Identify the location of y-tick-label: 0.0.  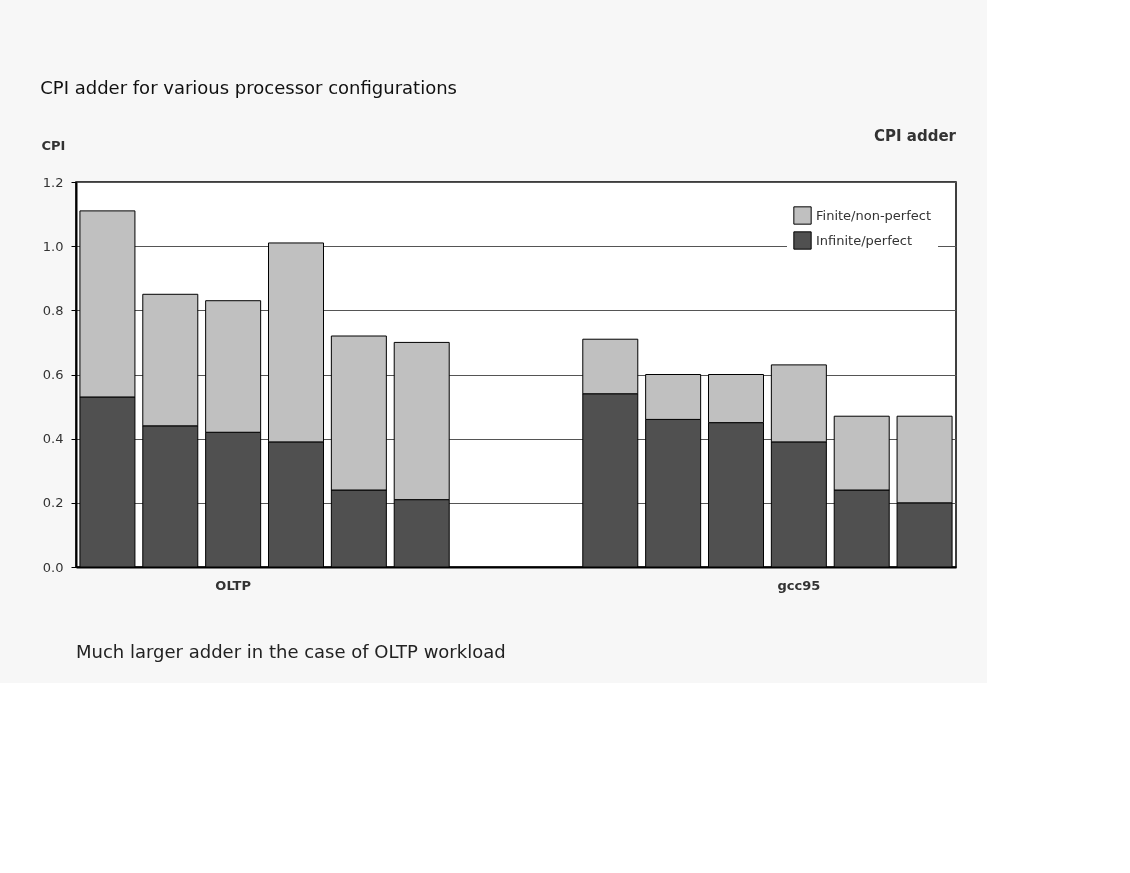
(53, 567).